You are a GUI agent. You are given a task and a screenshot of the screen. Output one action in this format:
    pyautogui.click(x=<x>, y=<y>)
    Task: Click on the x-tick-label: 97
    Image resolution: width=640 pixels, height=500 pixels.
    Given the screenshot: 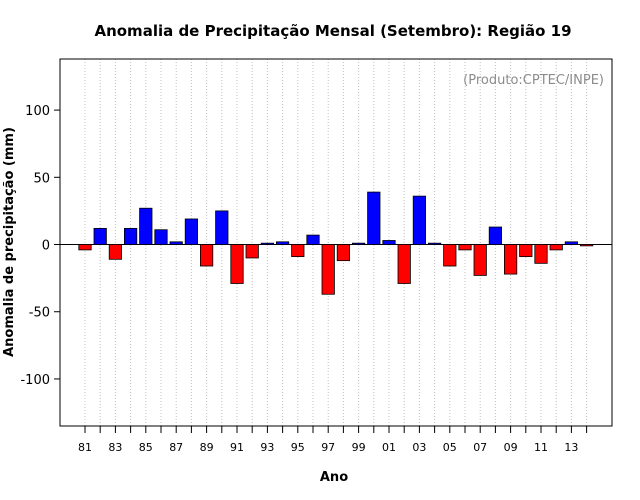 What is the action you would take?
    pyautogui.click(x=328, y=447)
    